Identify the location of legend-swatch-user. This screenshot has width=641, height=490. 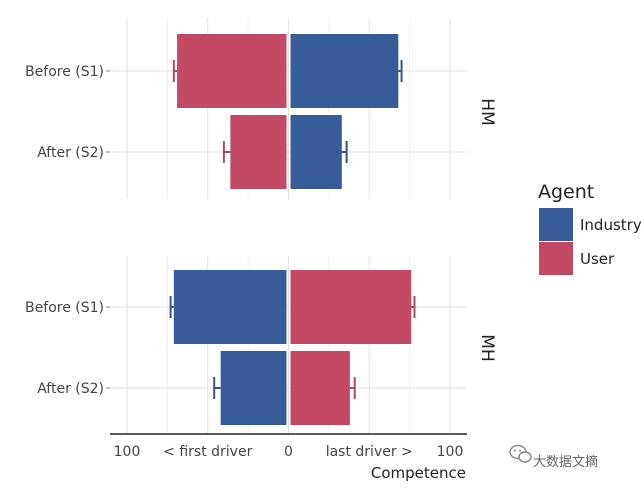
(556, 258).